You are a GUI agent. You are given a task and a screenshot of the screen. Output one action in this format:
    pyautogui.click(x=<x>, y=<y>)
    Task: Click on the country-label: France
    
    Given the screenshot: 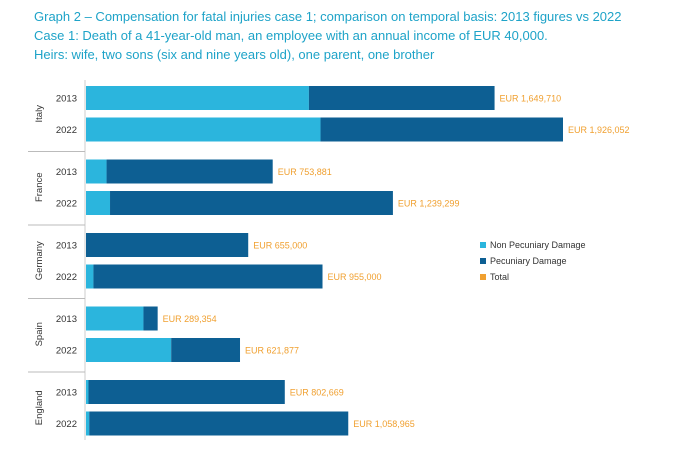 What is the action you would take?
    pyautogui.click(x=39, y=187)
    